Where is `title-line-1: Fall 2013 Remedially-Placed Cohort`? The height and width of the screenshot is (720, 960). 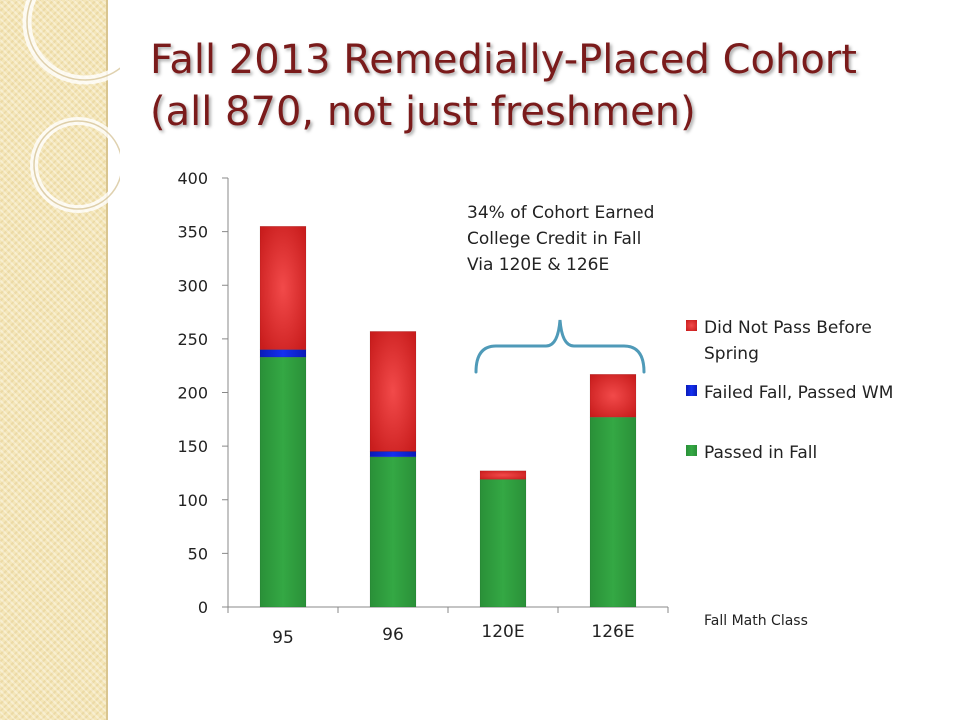 title-line-1: Fall 2013 Remedially-Placed Cohort is located at coordinates (503, 60).